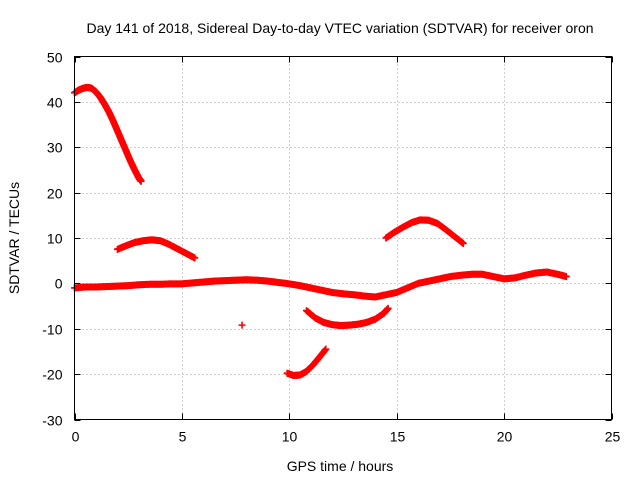 This screenshot has width=640, height=480. Describe the element at coordinates (320, 284) in the screenshot. I see `series-near-zero-baseline` at that location.